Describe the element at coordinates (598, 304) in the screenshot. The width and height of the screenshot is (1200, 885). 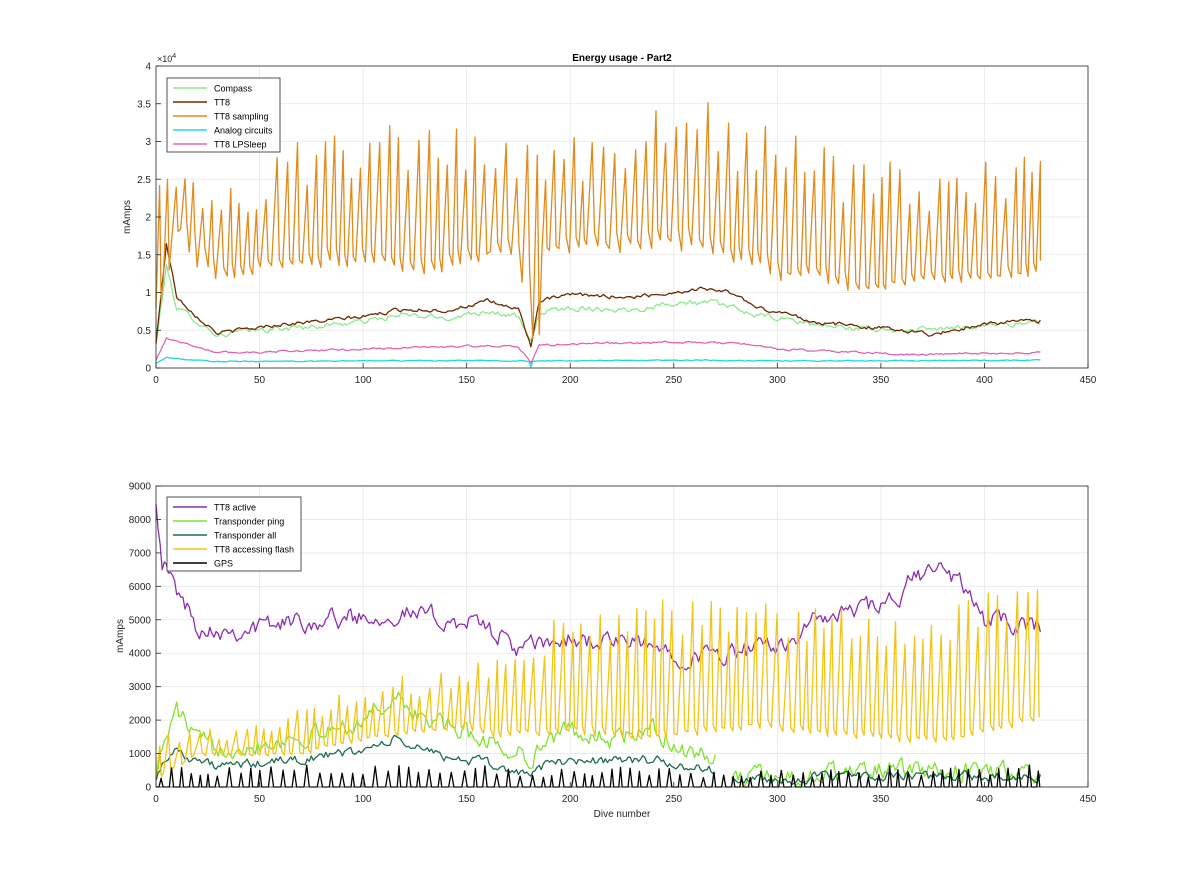
I see `series-line-compass` at that location.